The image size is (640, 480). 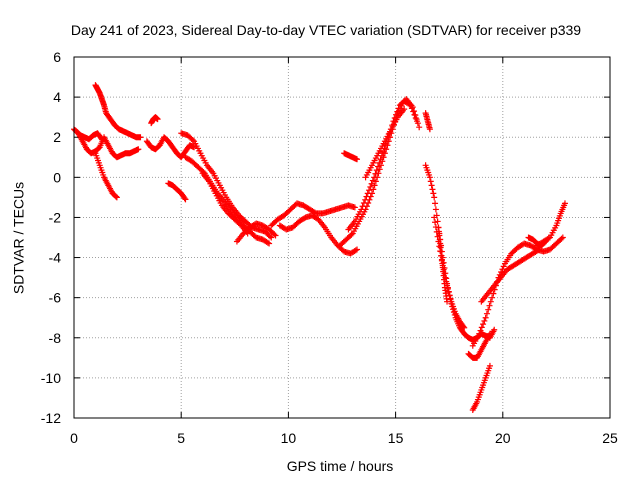 I want to click on x-tick-labels: 0 5 10 15 20 25, so click(x=344, y=438).